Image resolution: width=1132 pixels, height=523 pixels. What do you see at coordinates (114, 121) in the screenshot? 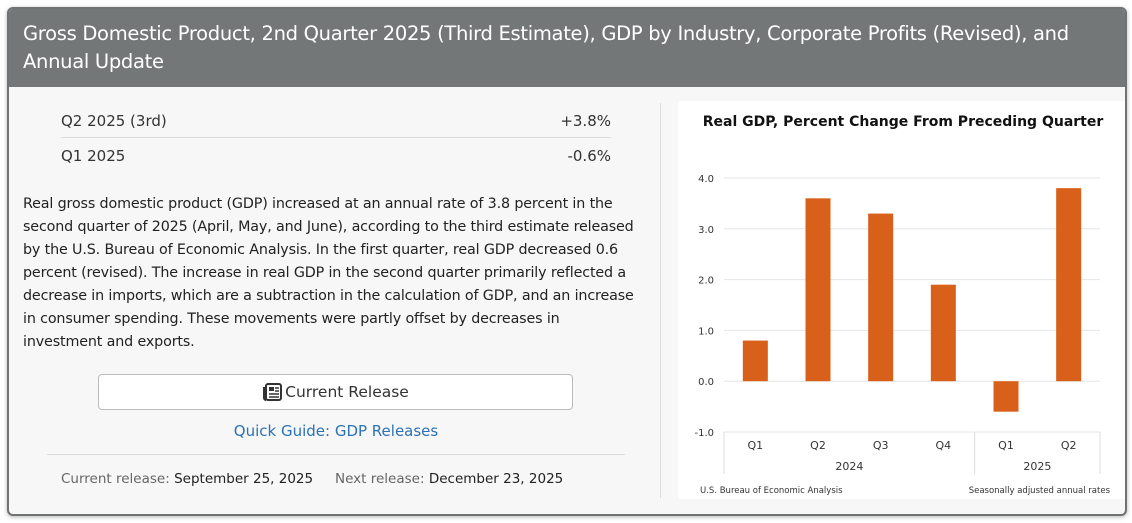
I see `stat-label: Q2 2025 (3rd)` at bounding box center [114, 121].